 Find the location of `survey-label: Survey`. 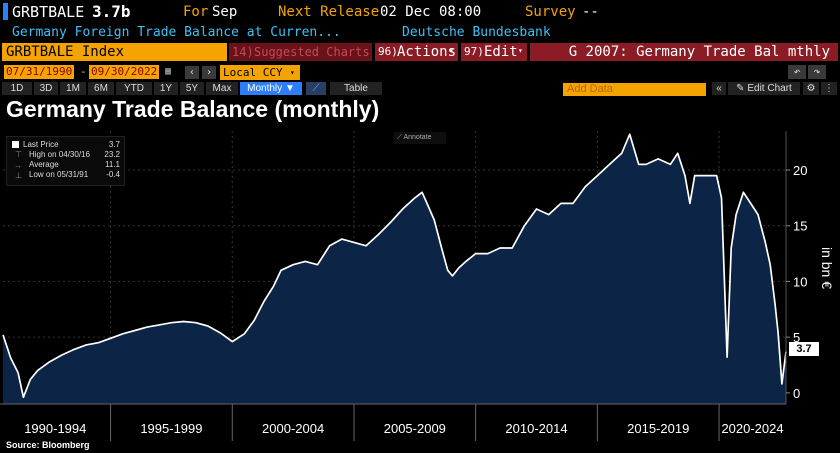

survey-label: Survey is located at coordinates (550, 12).